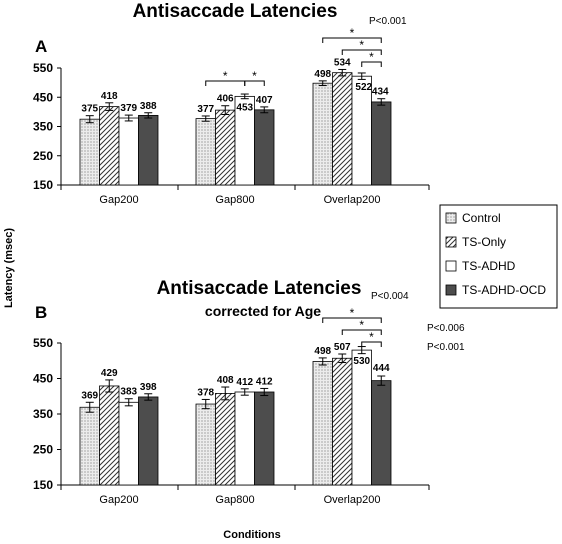  I want to click on legend-label-ts-adhd: TS-ADHD, so click(489, 266).